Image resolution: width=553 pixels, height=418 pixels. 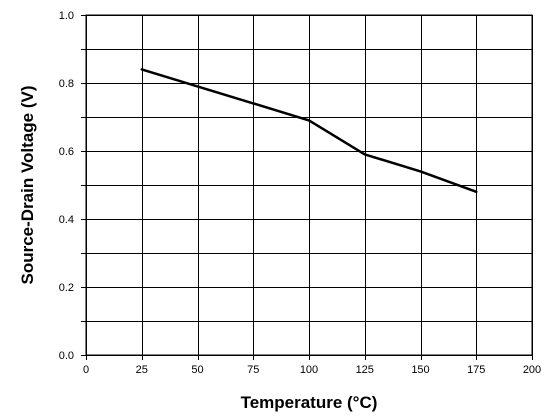 I want to click on x-tick-label: 75, so click(x=253, y=370).